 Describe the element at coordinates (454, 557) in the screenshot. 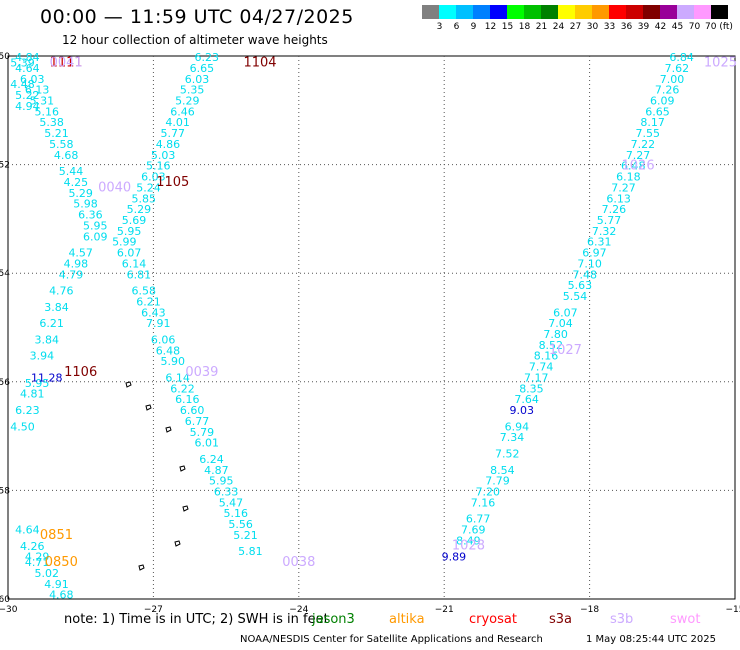

I see `wave-height-value: 9.89` at that location.